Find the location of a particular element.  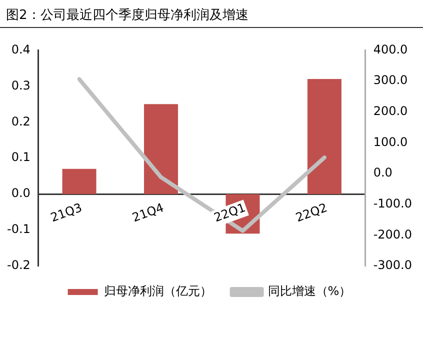

y-tick-label: 0.2 is located at coordinates (20, 121).